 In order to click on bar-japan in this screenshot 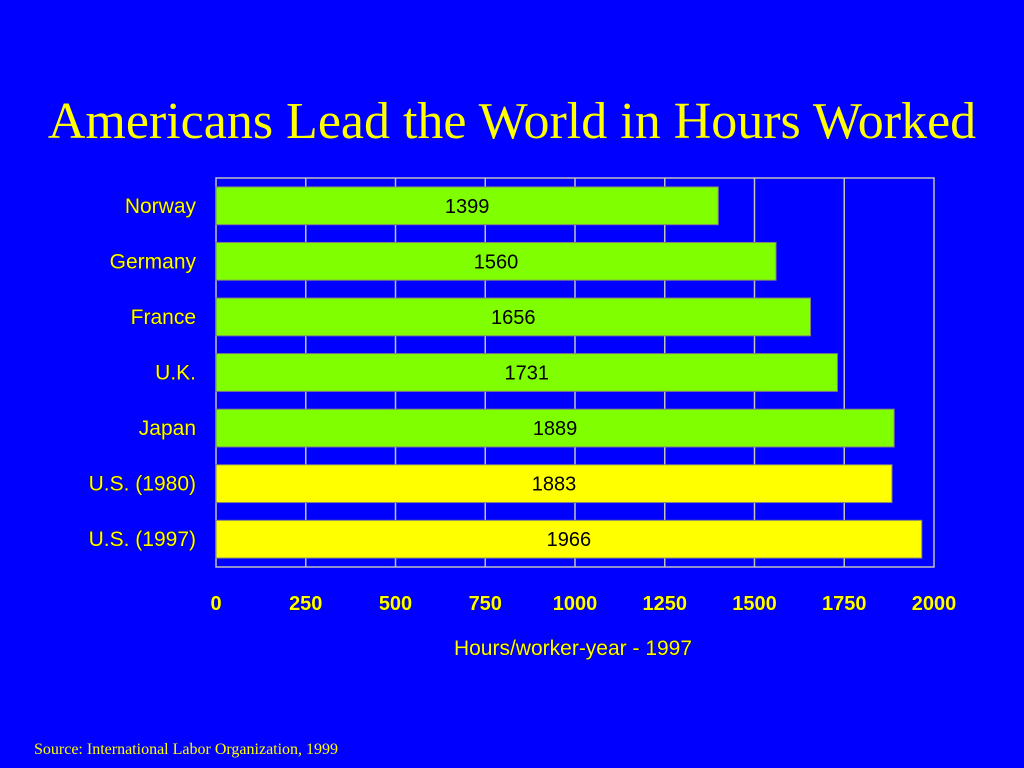, I will do `click(555, 428)`.